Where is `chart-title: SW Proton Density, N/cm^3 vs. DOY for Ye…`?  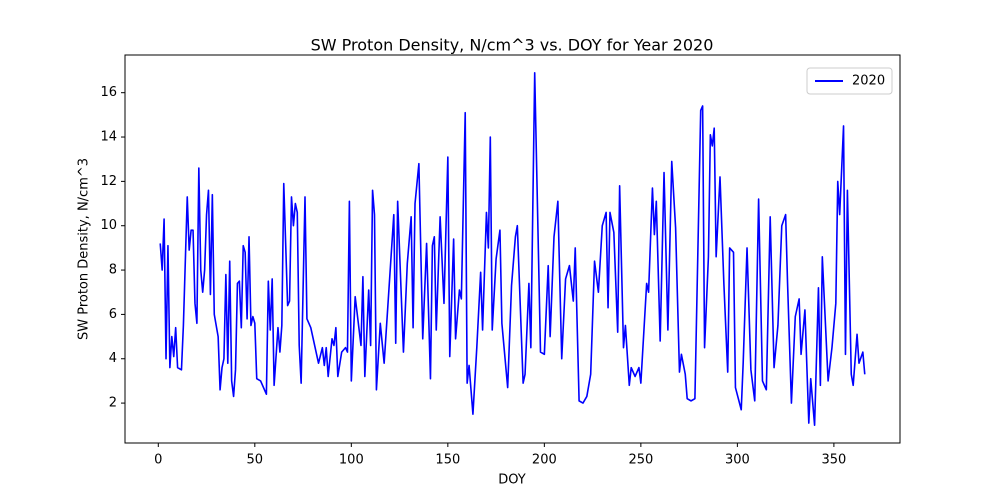
chart-title: SW Proton Density, N/cm^3 vs. DOY for Ye… is located at coordinates (512, 45).